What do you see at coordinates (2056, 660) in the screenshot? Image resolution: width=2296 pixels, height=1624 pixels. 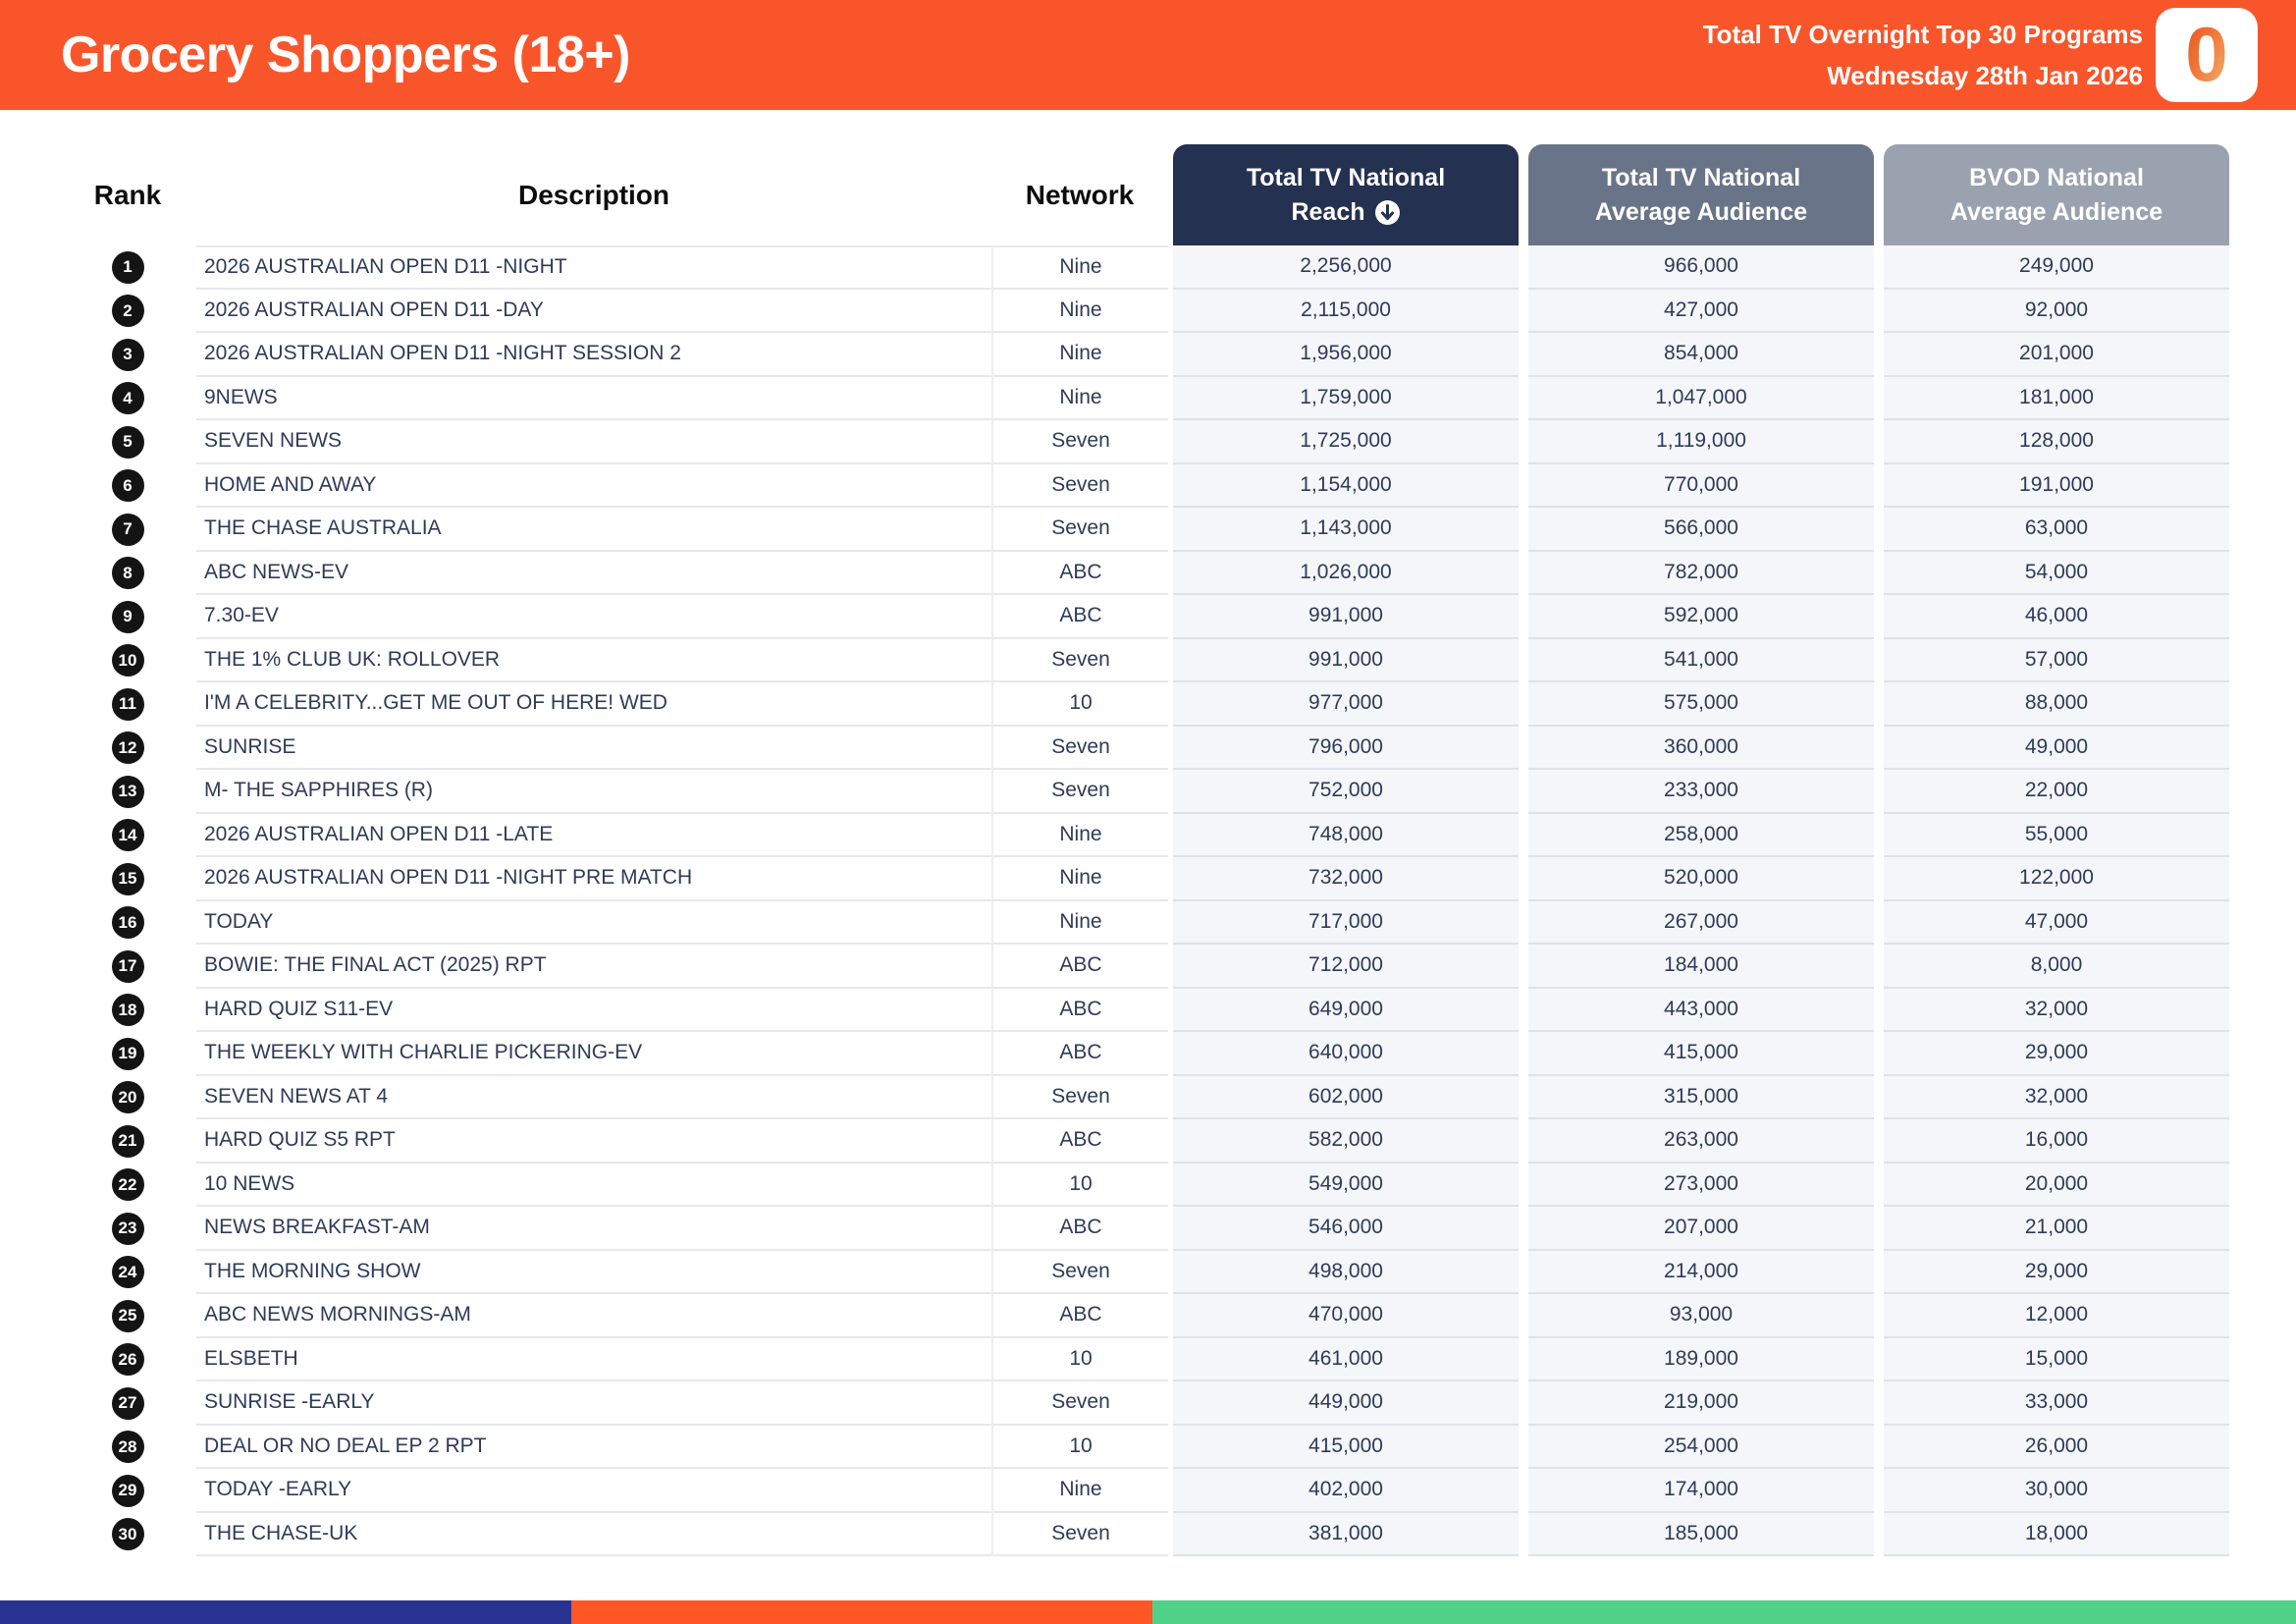 I see `bvod-audience-value: 57,000` at bounding box center [2056, 660].